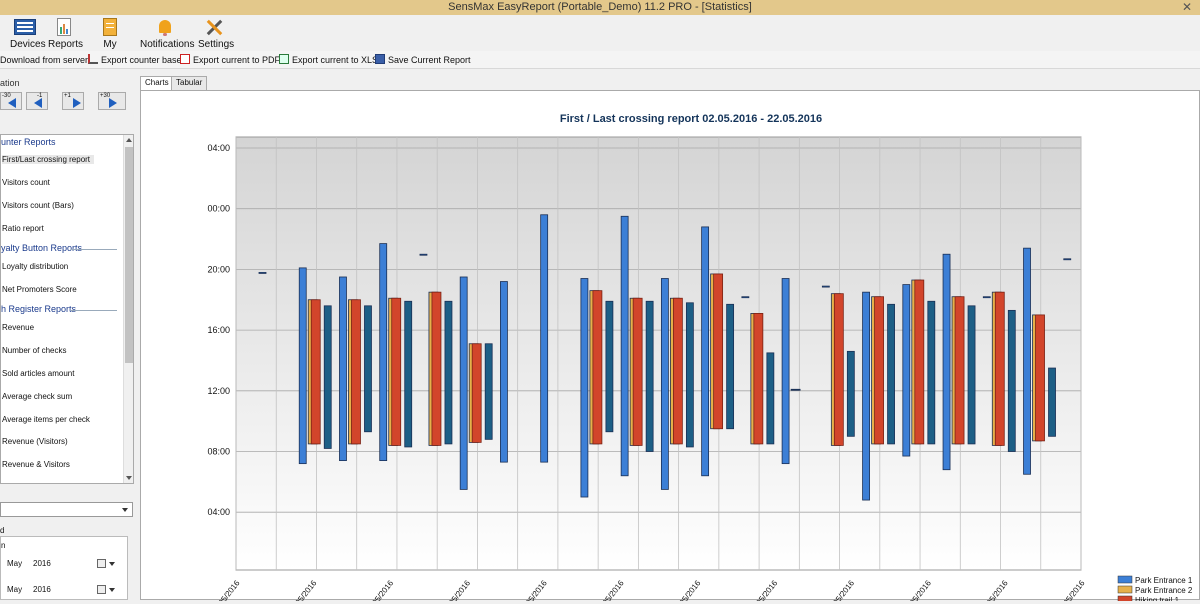 The width and height of the screenshot is (1200, 604). What do you see at coordinates (46, 419) in the screenshot?
I see `report-average-items: Average items per check` at bounding box center [46, 419].